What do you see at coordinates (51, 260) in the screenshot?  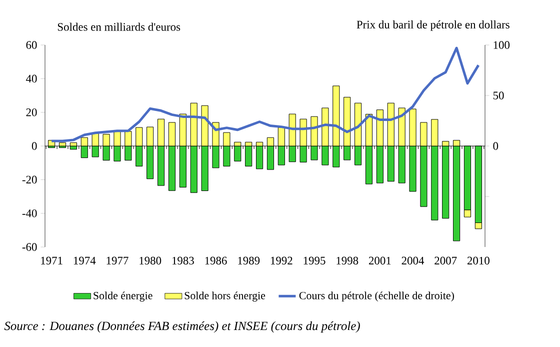 I see `x-tick-label: 1971` at bounding box center [51, 260].